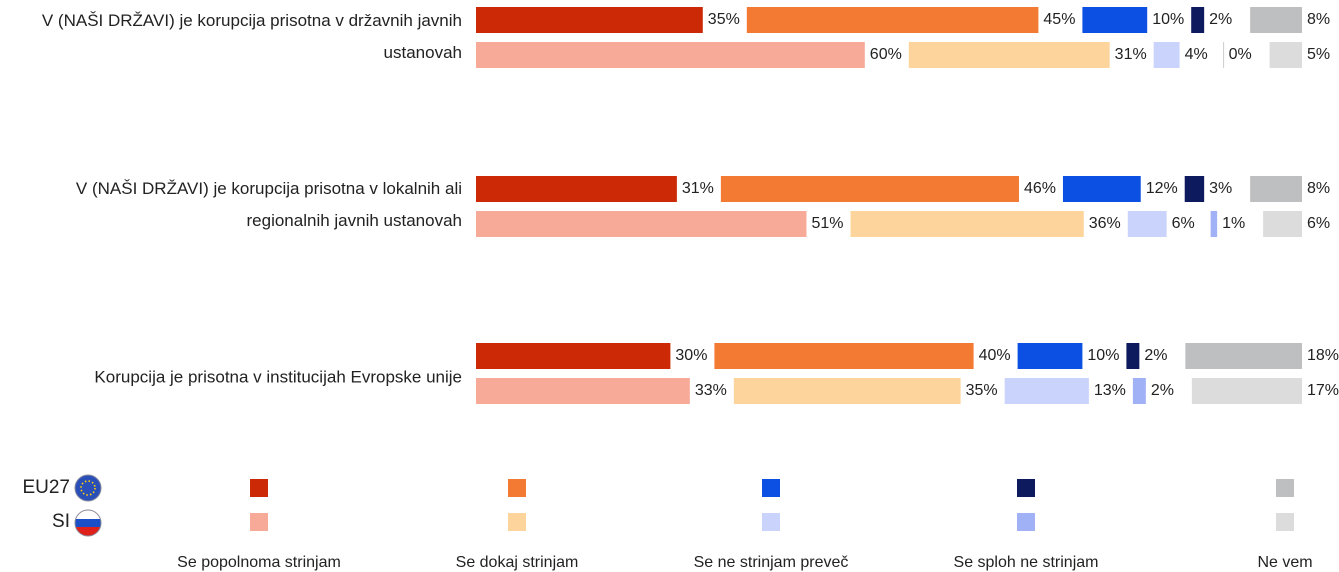 The image size is (1339, 572). What do you see at coordinates (1240, 54) in the screenshot?
I see `value-label: 0%` at bounding box center [1240, 54].